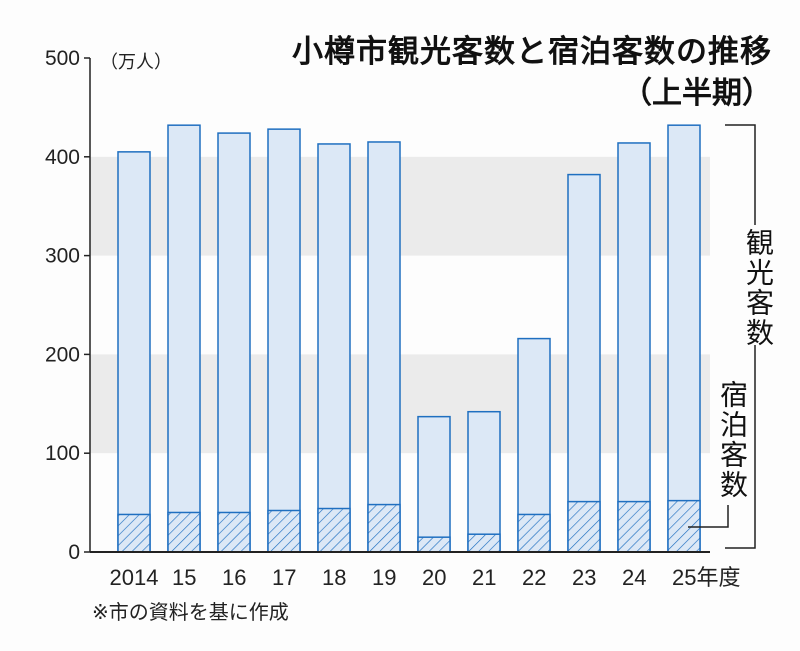 Image resolution: width=800 pixels, height=651 pixels. I want to click on x-tick-label: 22, so click(534, 577).